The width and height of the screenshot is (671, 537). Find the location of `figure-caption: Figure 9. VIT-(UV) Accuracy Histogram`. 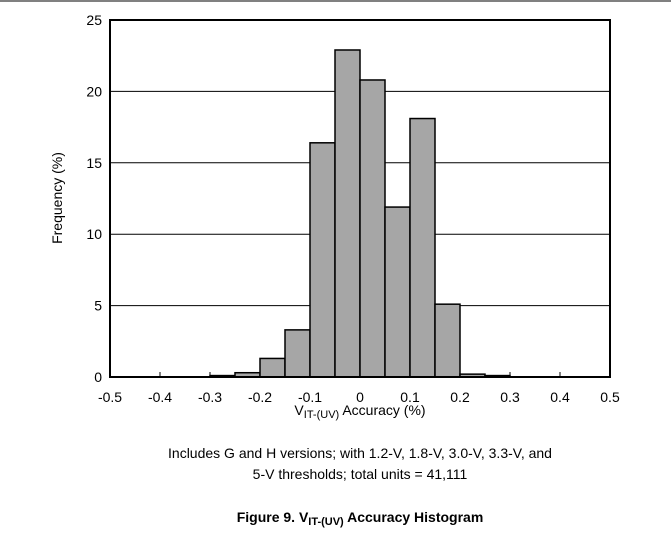

figure-caption: Figure 9. VIT-(UV) Accuracy Histogram is located at coordinates (360, 518).